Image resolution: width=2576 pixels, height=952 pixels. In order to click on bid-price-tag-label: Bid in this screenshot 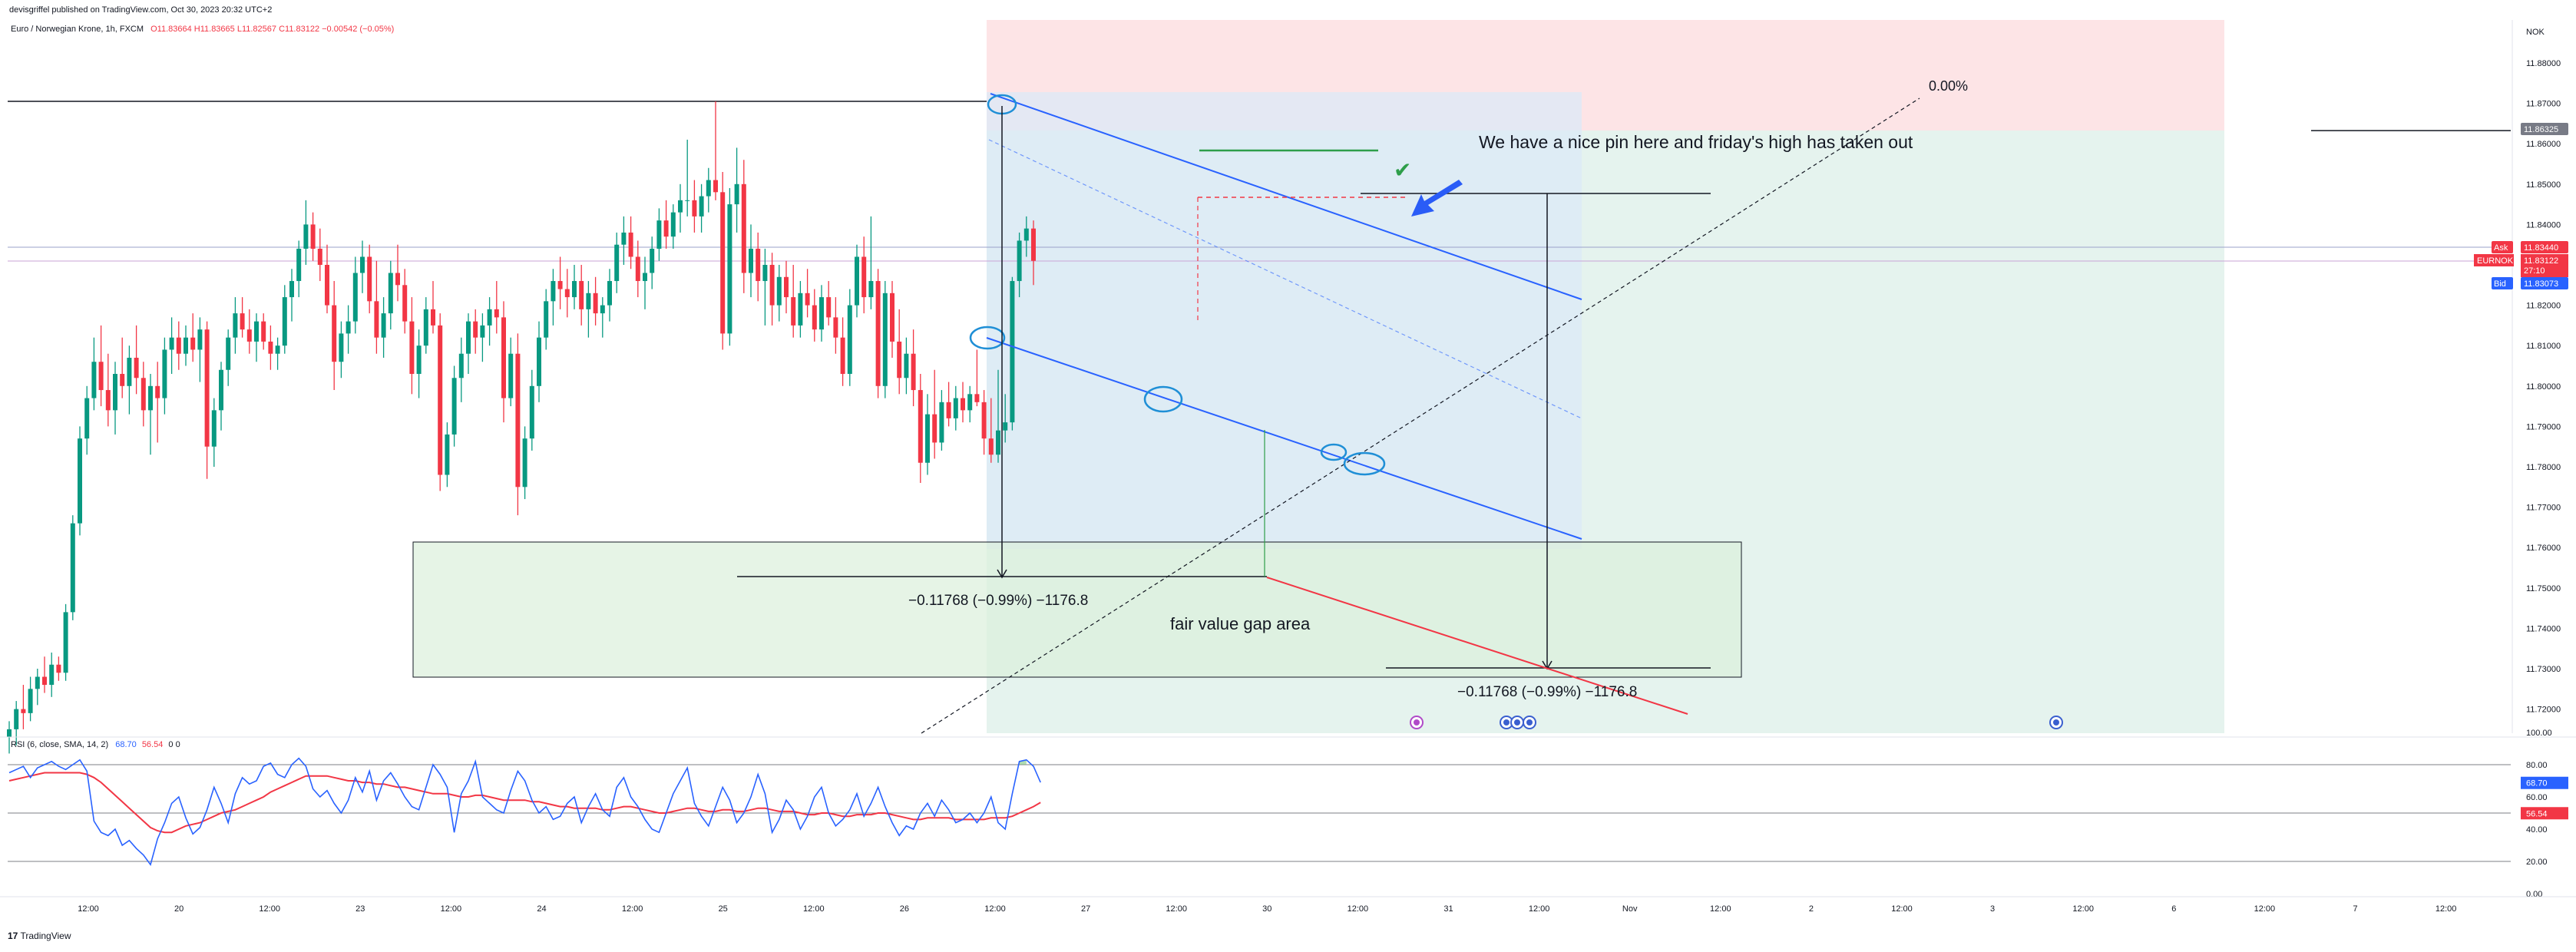, I will do `click(2500, 284)`.